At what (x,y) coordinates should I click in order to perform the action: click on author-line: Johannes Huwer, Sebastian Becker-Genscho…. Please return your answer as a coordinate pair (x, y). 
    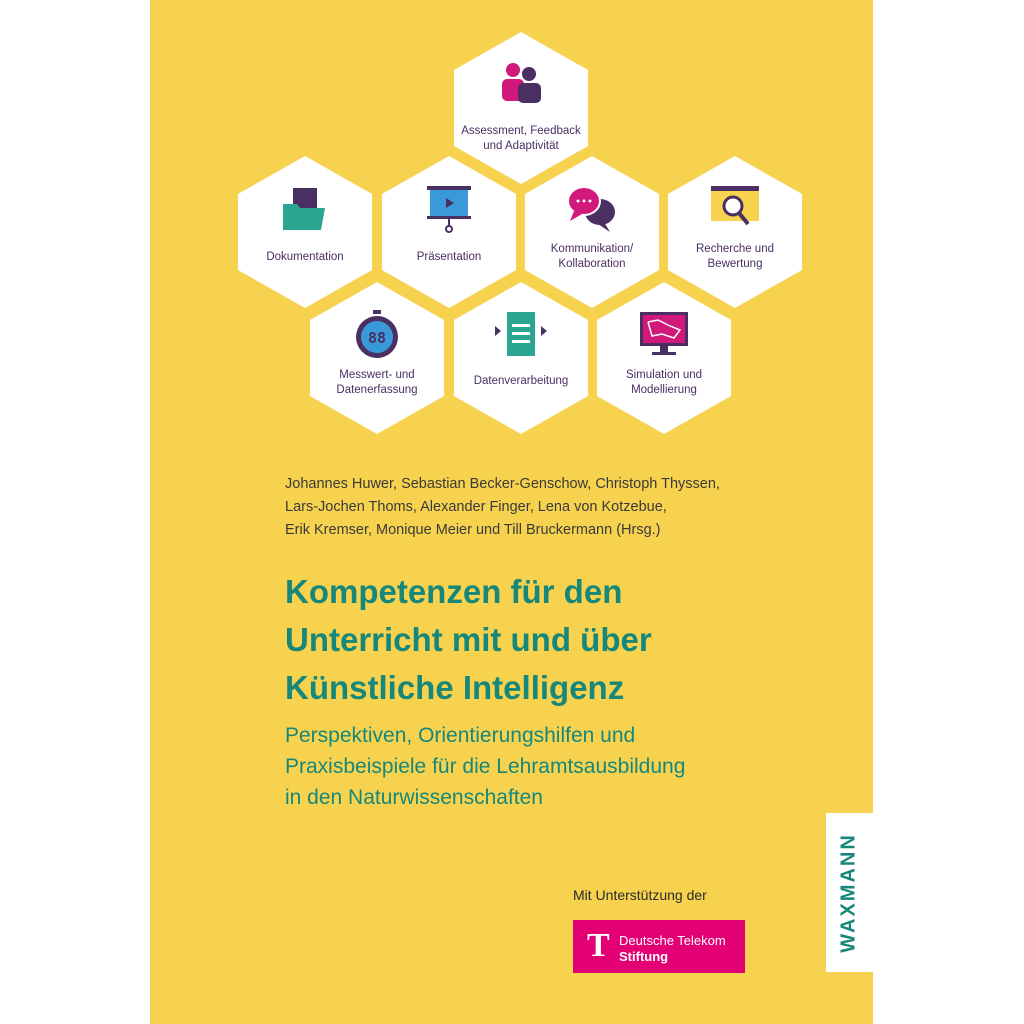
    Looking at the image, I should click on (502, 484).